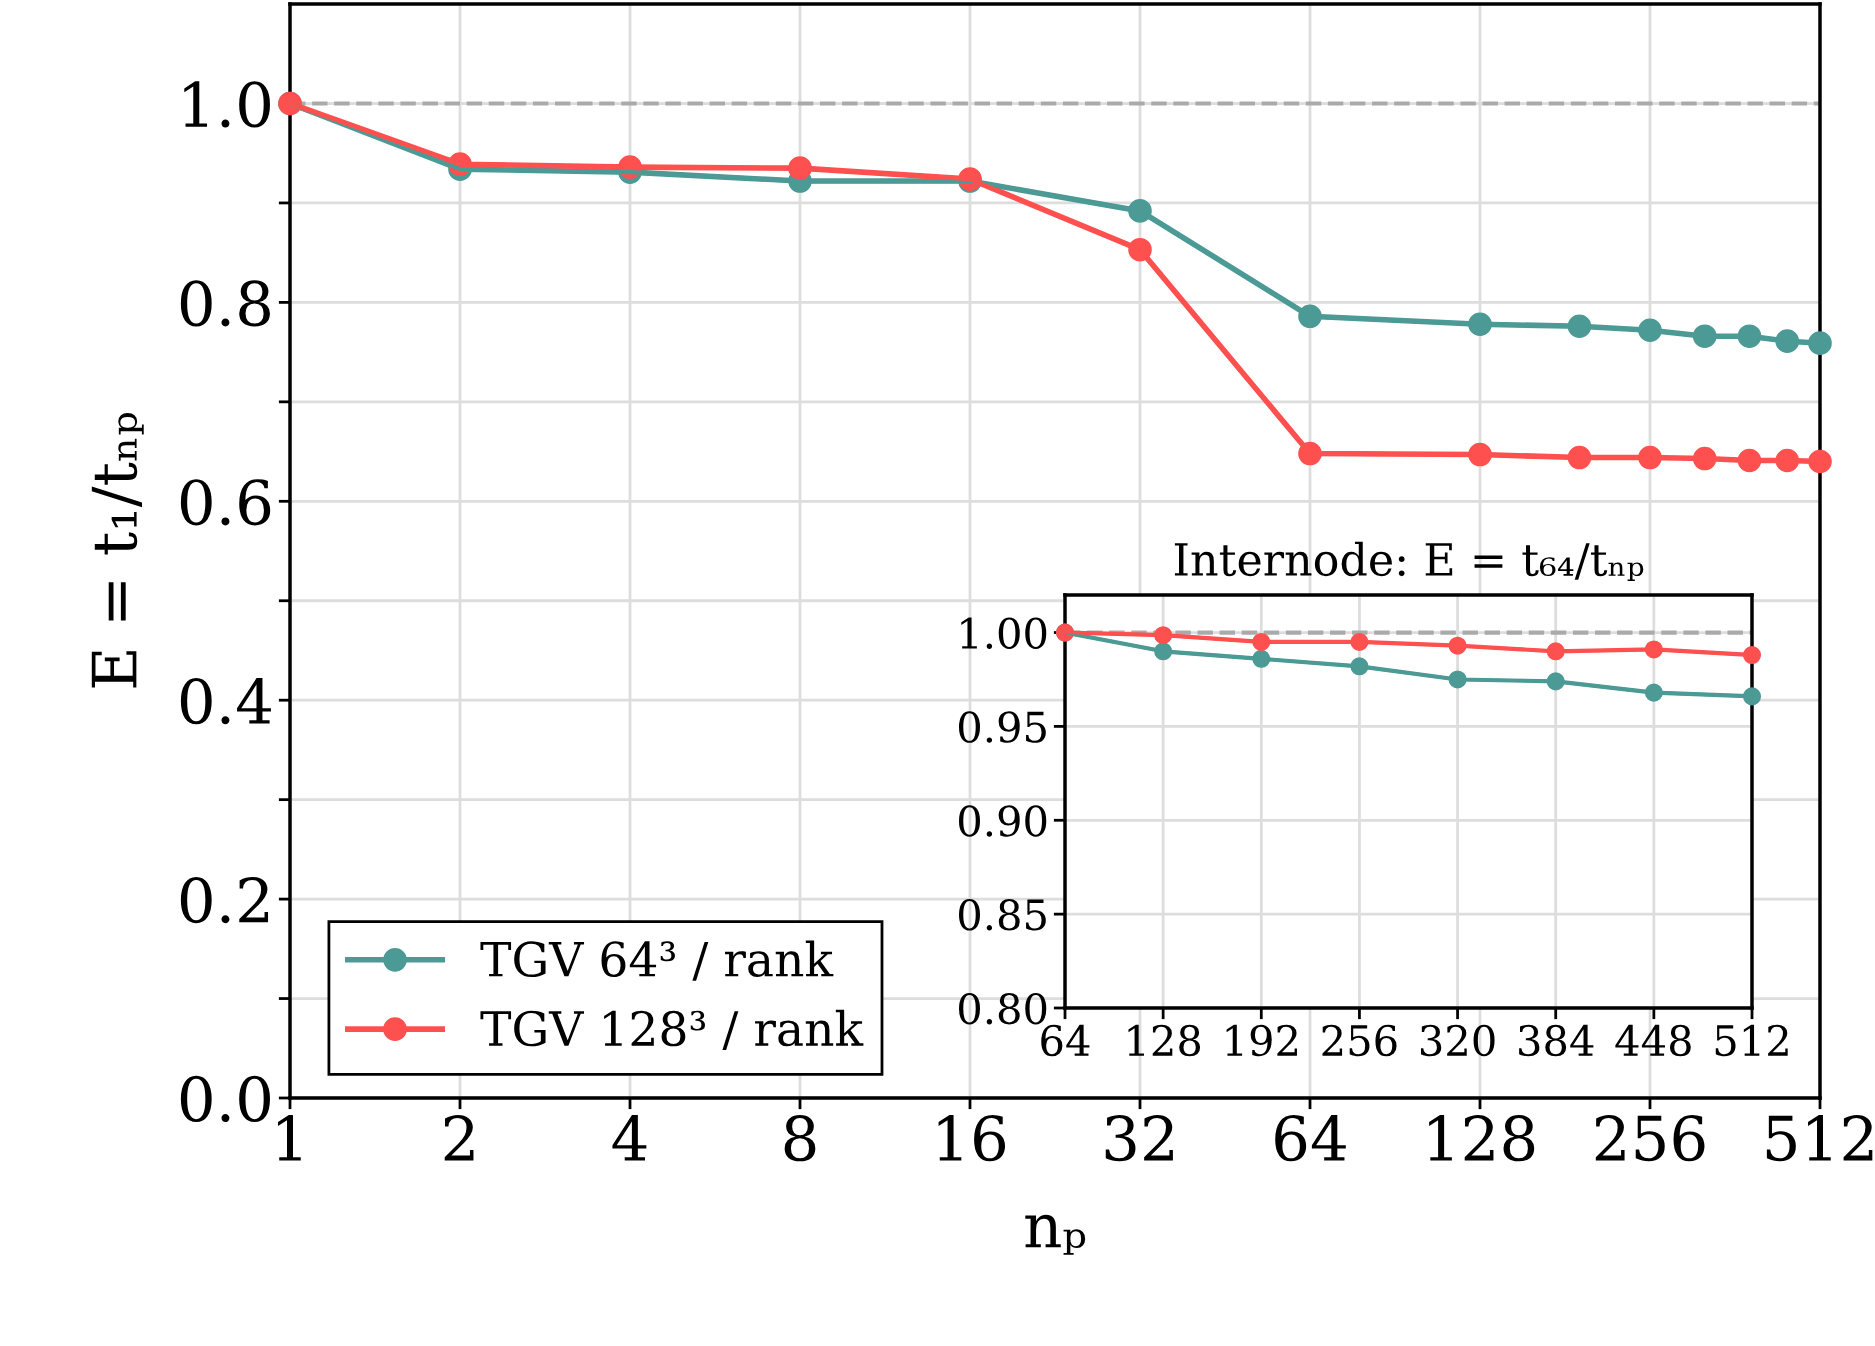 The image size is (1875, 1346). I want to click on x-tick-label: 32, so click(1139, 1138).